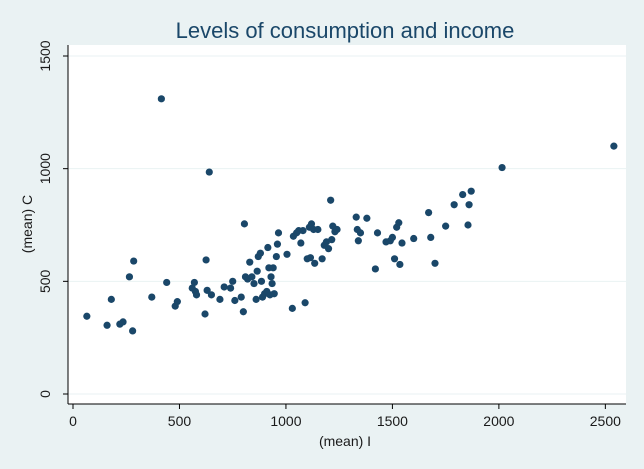  I want to click on x-tick-label-2000: 2000, so click(498, 421).